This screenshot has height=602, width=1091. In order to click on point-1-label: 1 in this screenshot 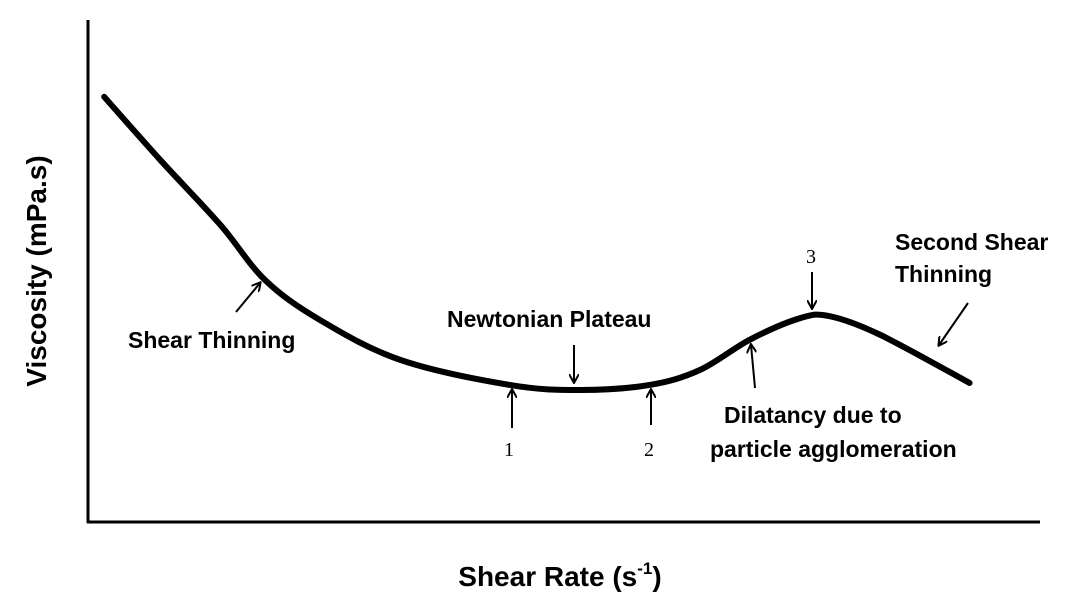, I will do `click(509, 450)`.